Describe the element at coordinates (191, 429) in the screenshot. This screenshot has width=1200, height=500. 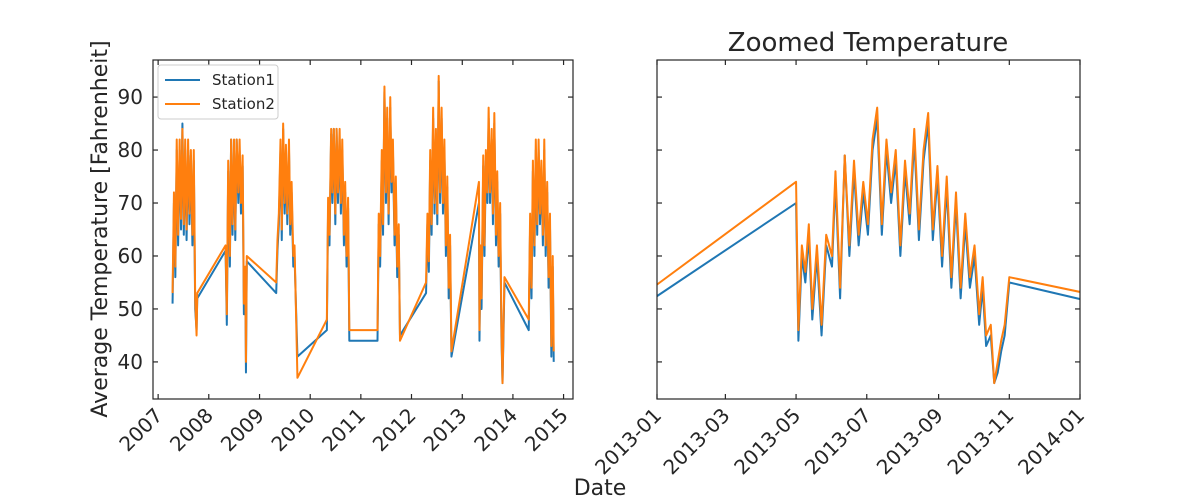
I see `left-x-tick-label: 2008` at that location.